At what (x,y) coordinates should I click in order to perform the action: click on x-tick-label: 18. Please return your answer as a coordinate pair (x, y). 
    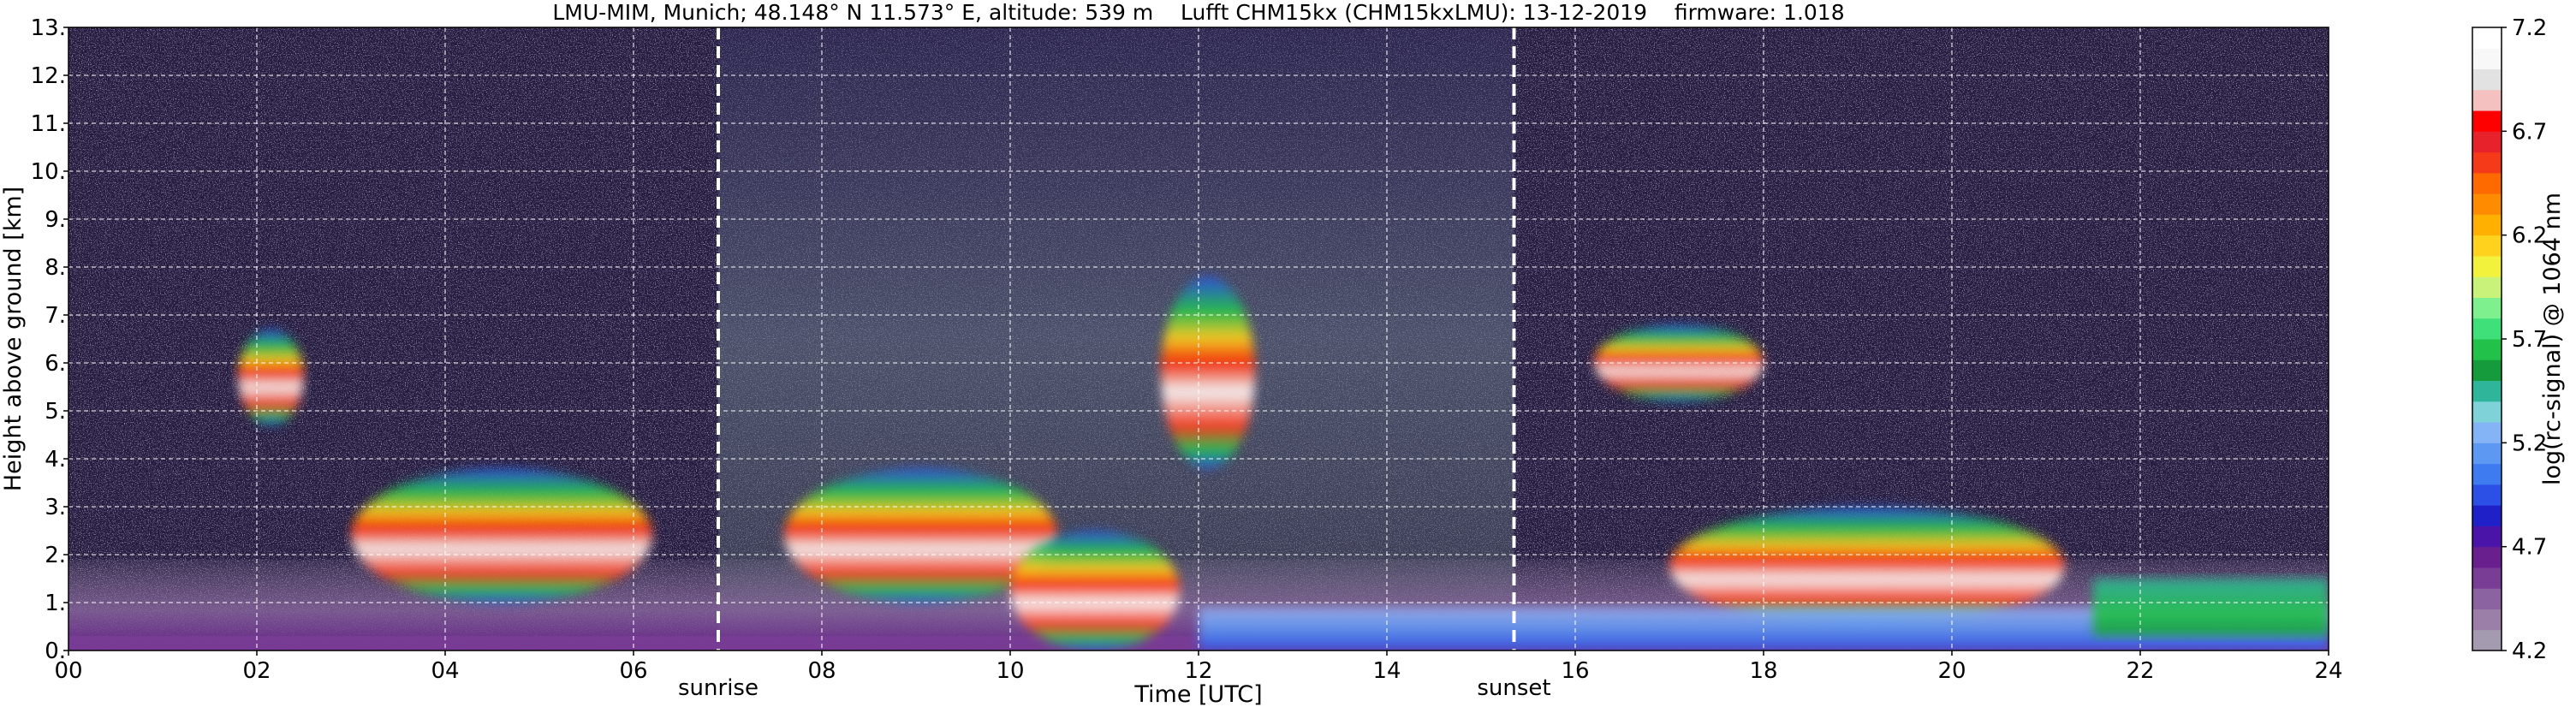
    Looking at the image, I should click on (1763, 671).